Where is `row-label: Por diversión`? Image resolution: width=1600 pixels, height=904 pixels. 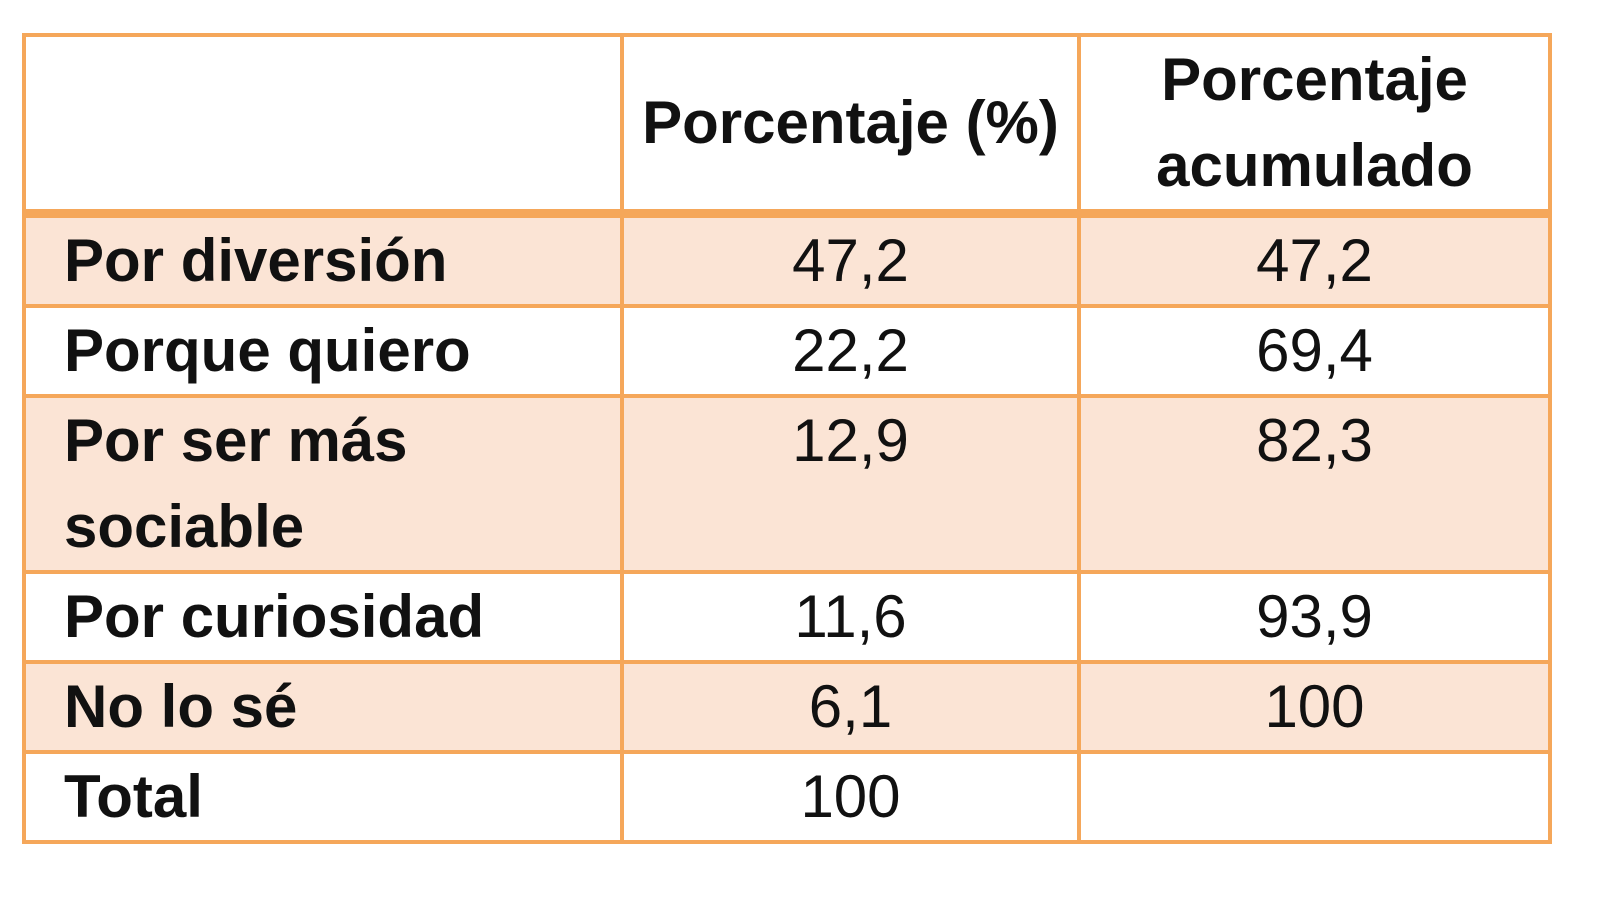
row-label: Por diversión is located at coordinates (323, 259).